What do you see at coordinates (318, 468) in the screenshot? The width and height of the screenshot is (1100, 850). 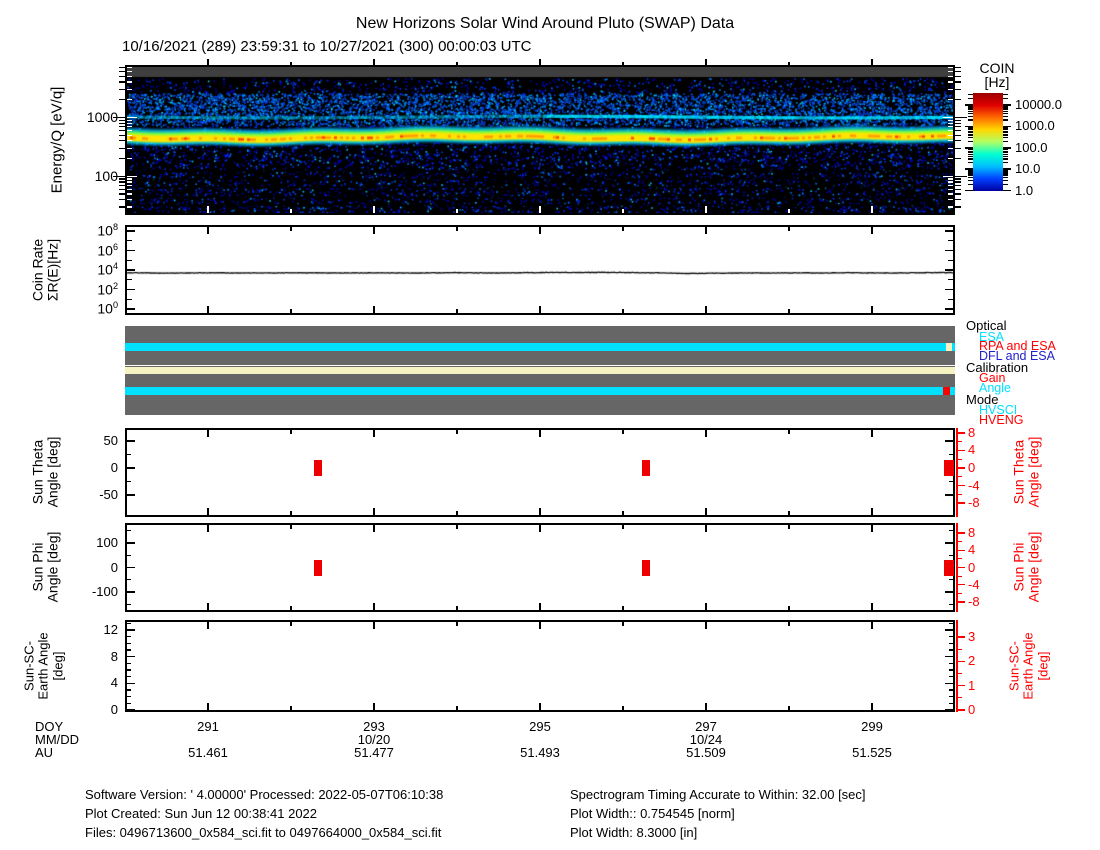 I see `data-mark-red` at bounding box center [318, 468].